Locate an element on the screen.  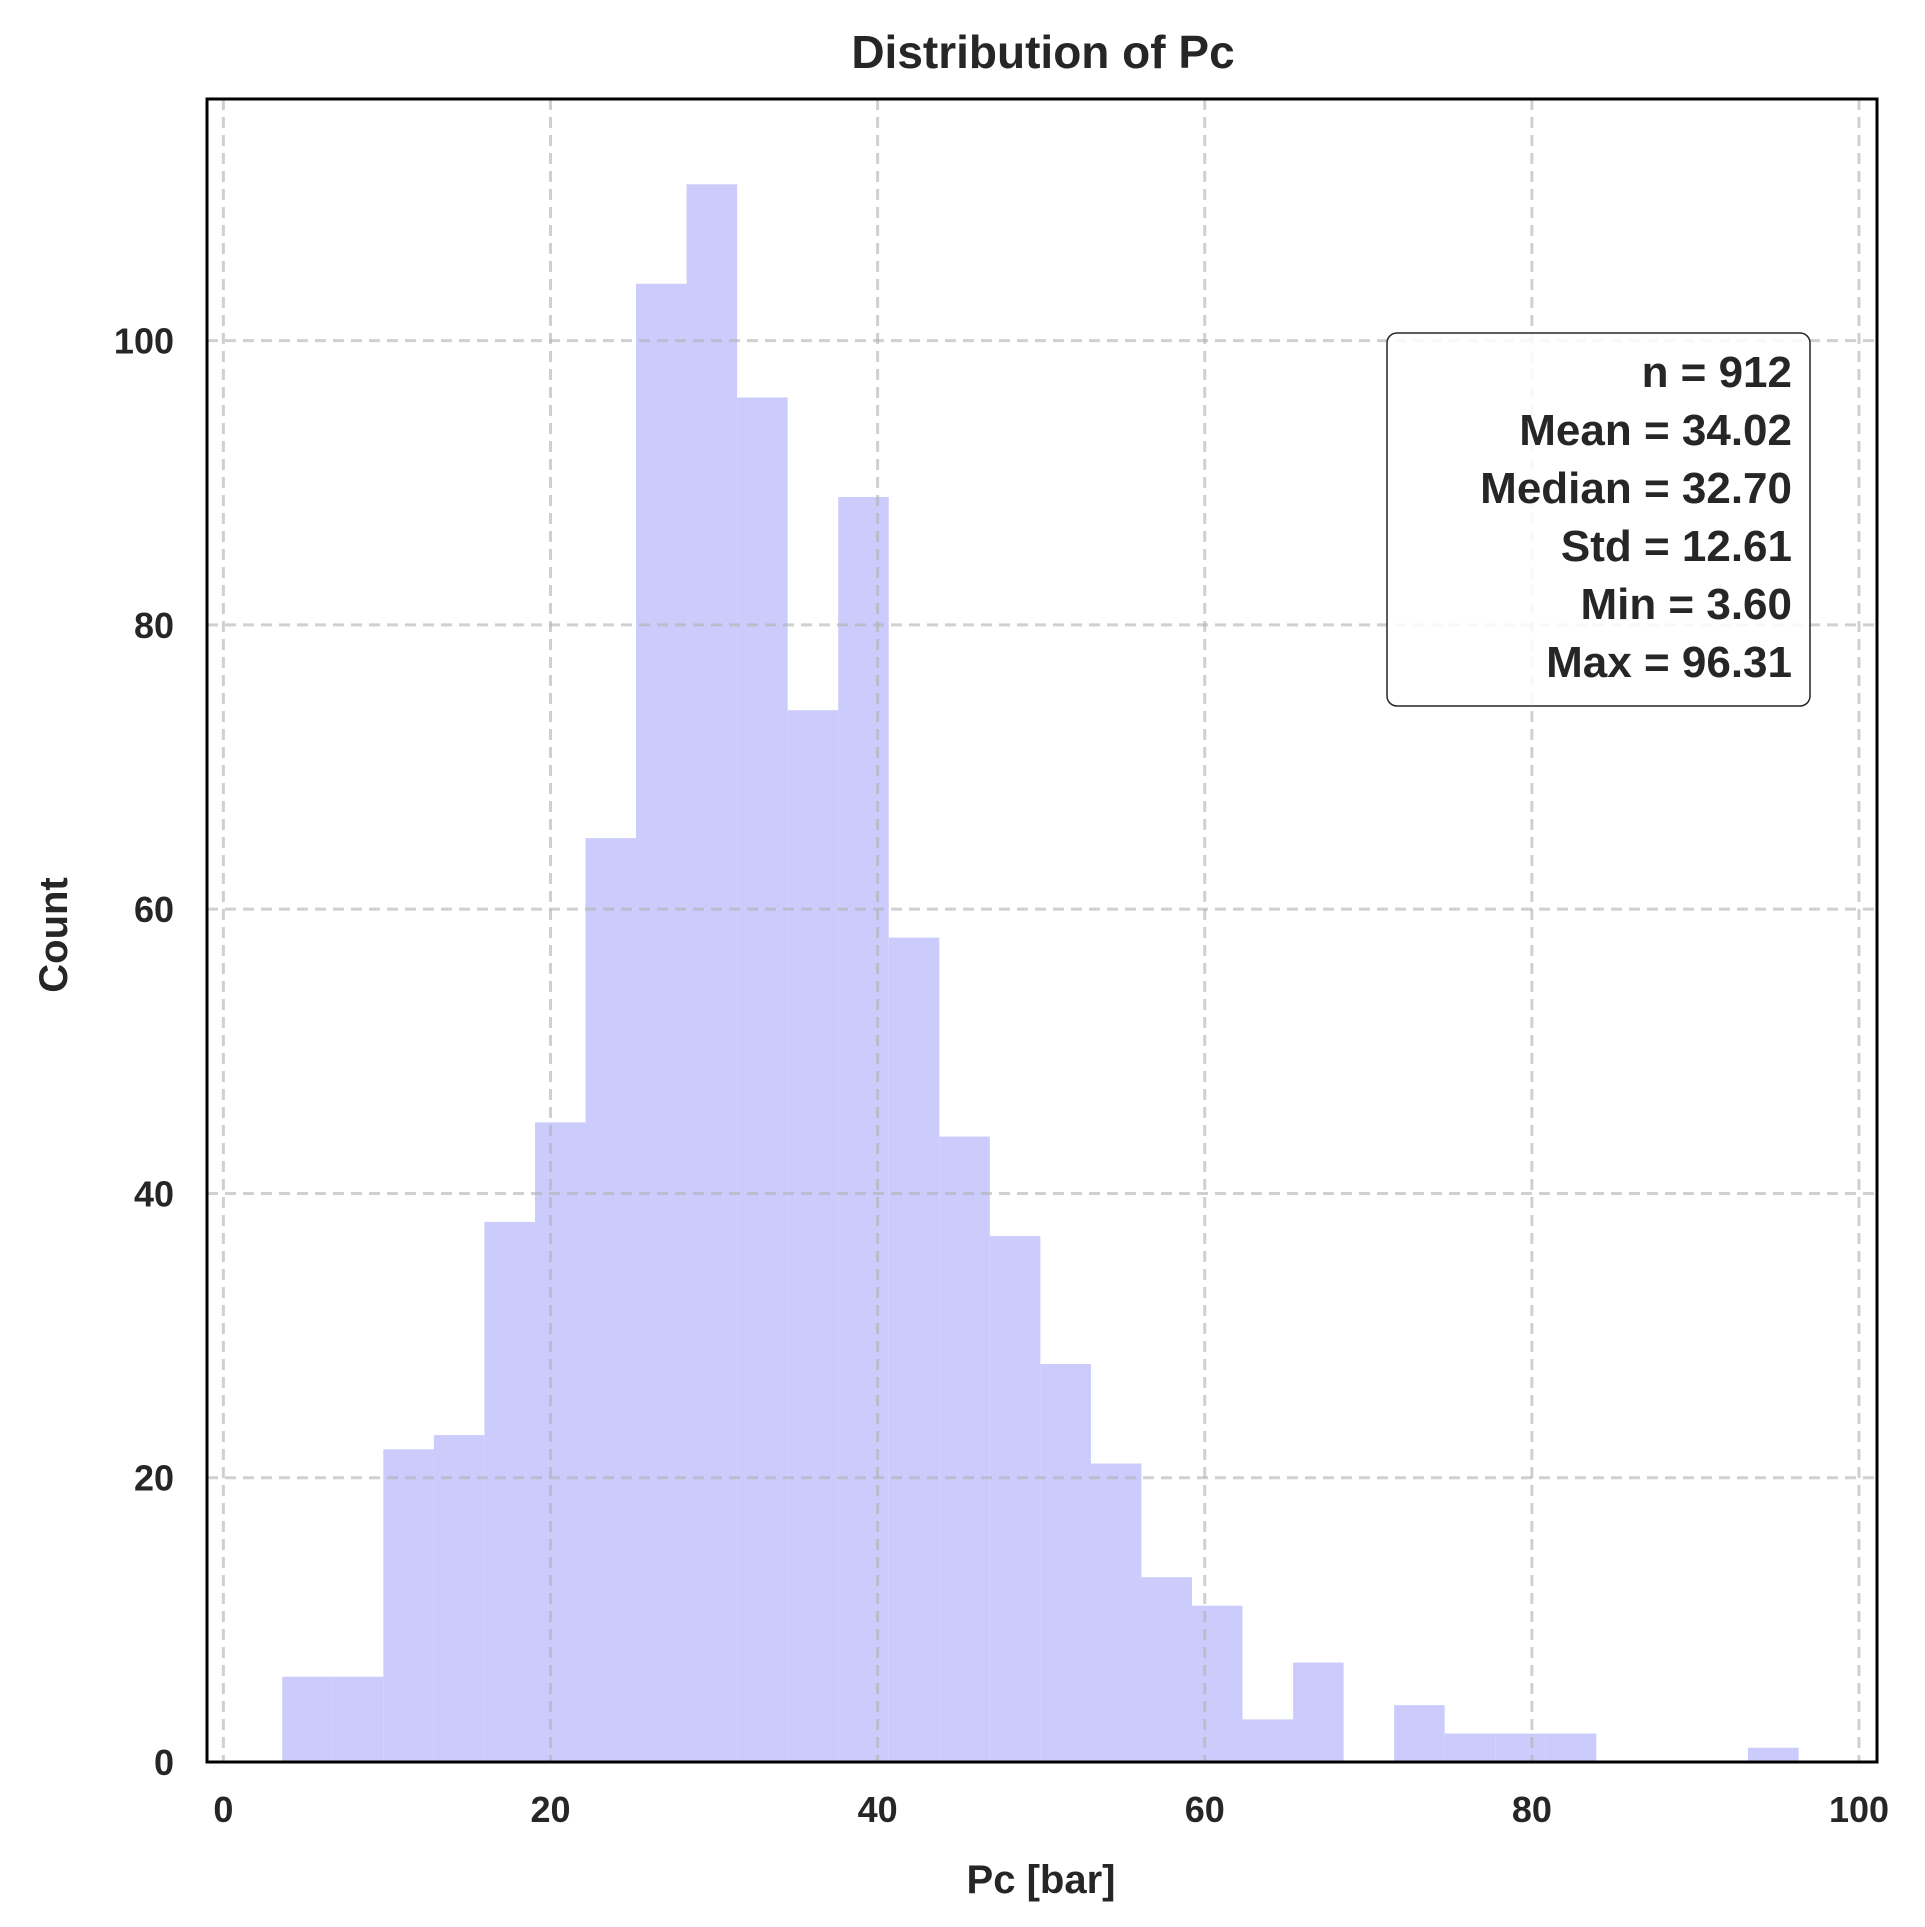
x-tick-label: 80 is located at coordinates (1532, 1809).